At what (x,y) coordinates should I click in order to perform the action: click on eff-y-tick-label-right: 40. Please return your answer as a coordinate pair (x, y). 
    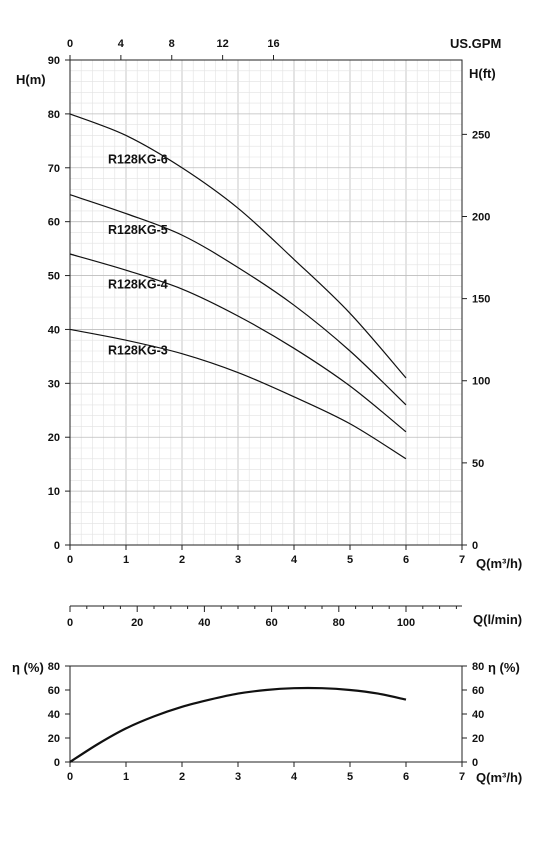
    Looking at the image, I should click on (478, 715).